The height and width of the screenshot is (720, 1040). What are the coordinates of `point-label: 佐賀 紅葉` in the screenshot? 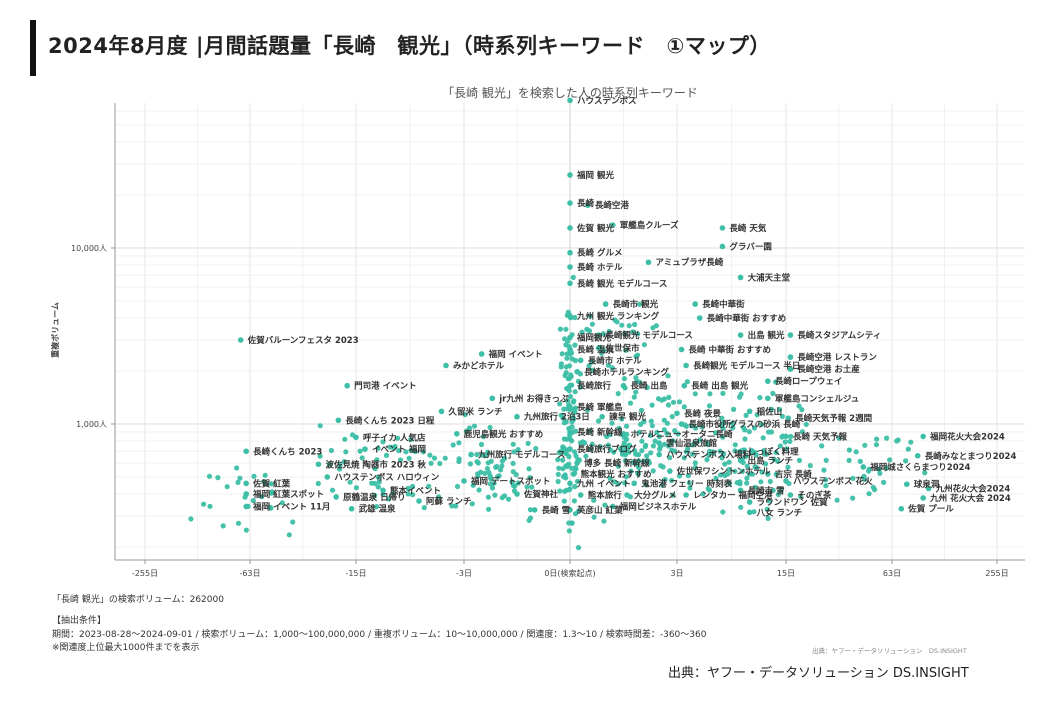 It's located at (271, 483).